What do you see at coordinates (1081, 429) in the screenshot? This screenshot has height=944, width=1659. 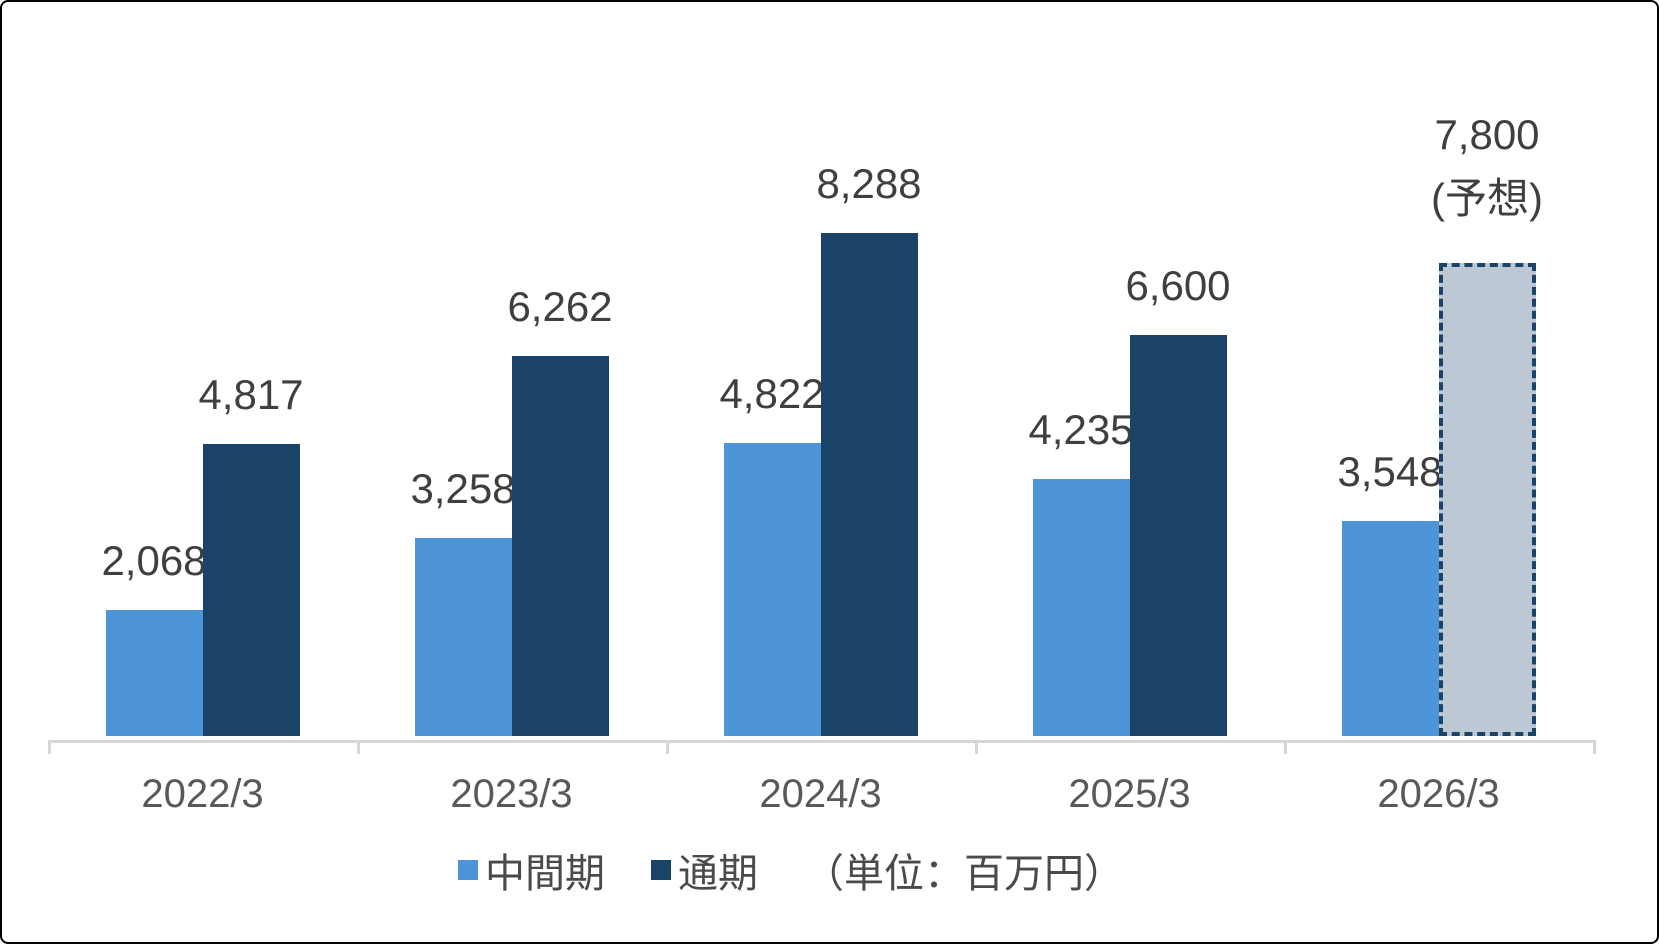 I see `value-label-interim-2025-3: 4,235` at bounding box center [1081, 429].